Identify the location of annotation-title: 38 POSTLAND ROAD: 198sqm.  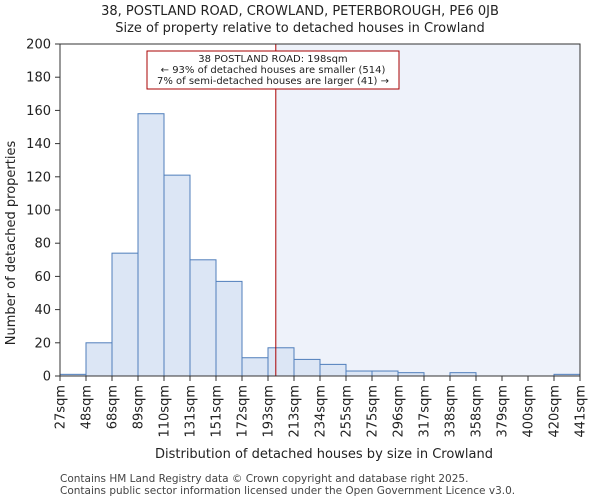
(272, 59).